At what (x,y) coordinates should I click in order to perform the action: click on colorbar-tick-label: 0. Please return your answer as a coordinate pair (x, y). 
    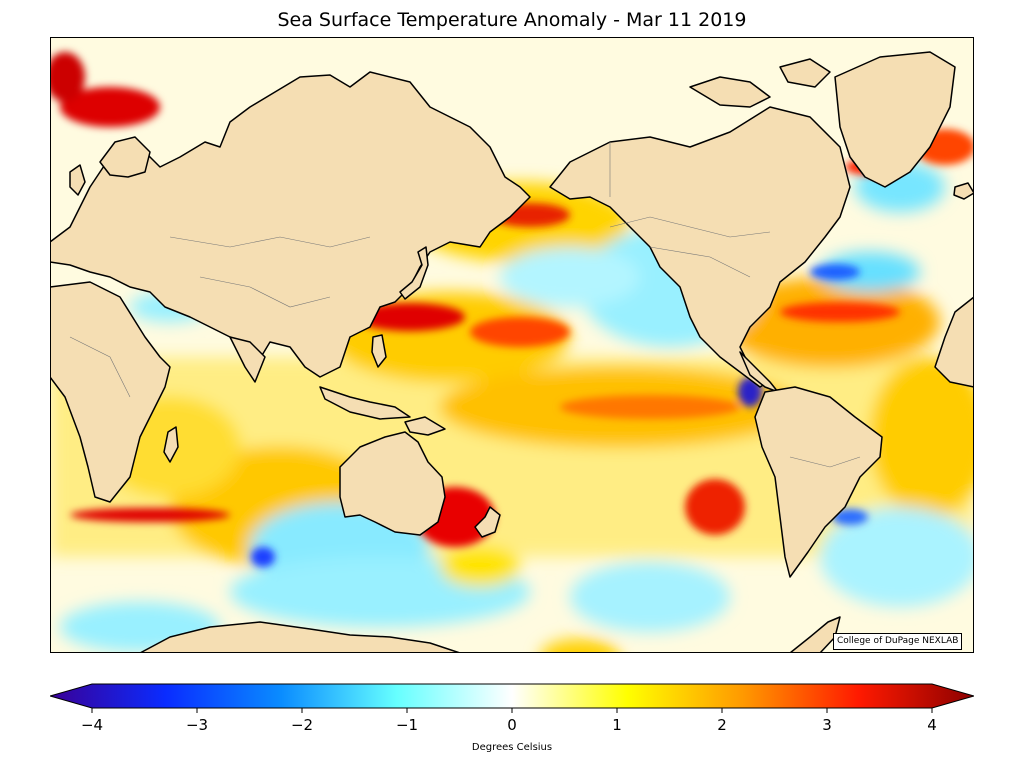
    Looking at the image, I should click on (512, 725).